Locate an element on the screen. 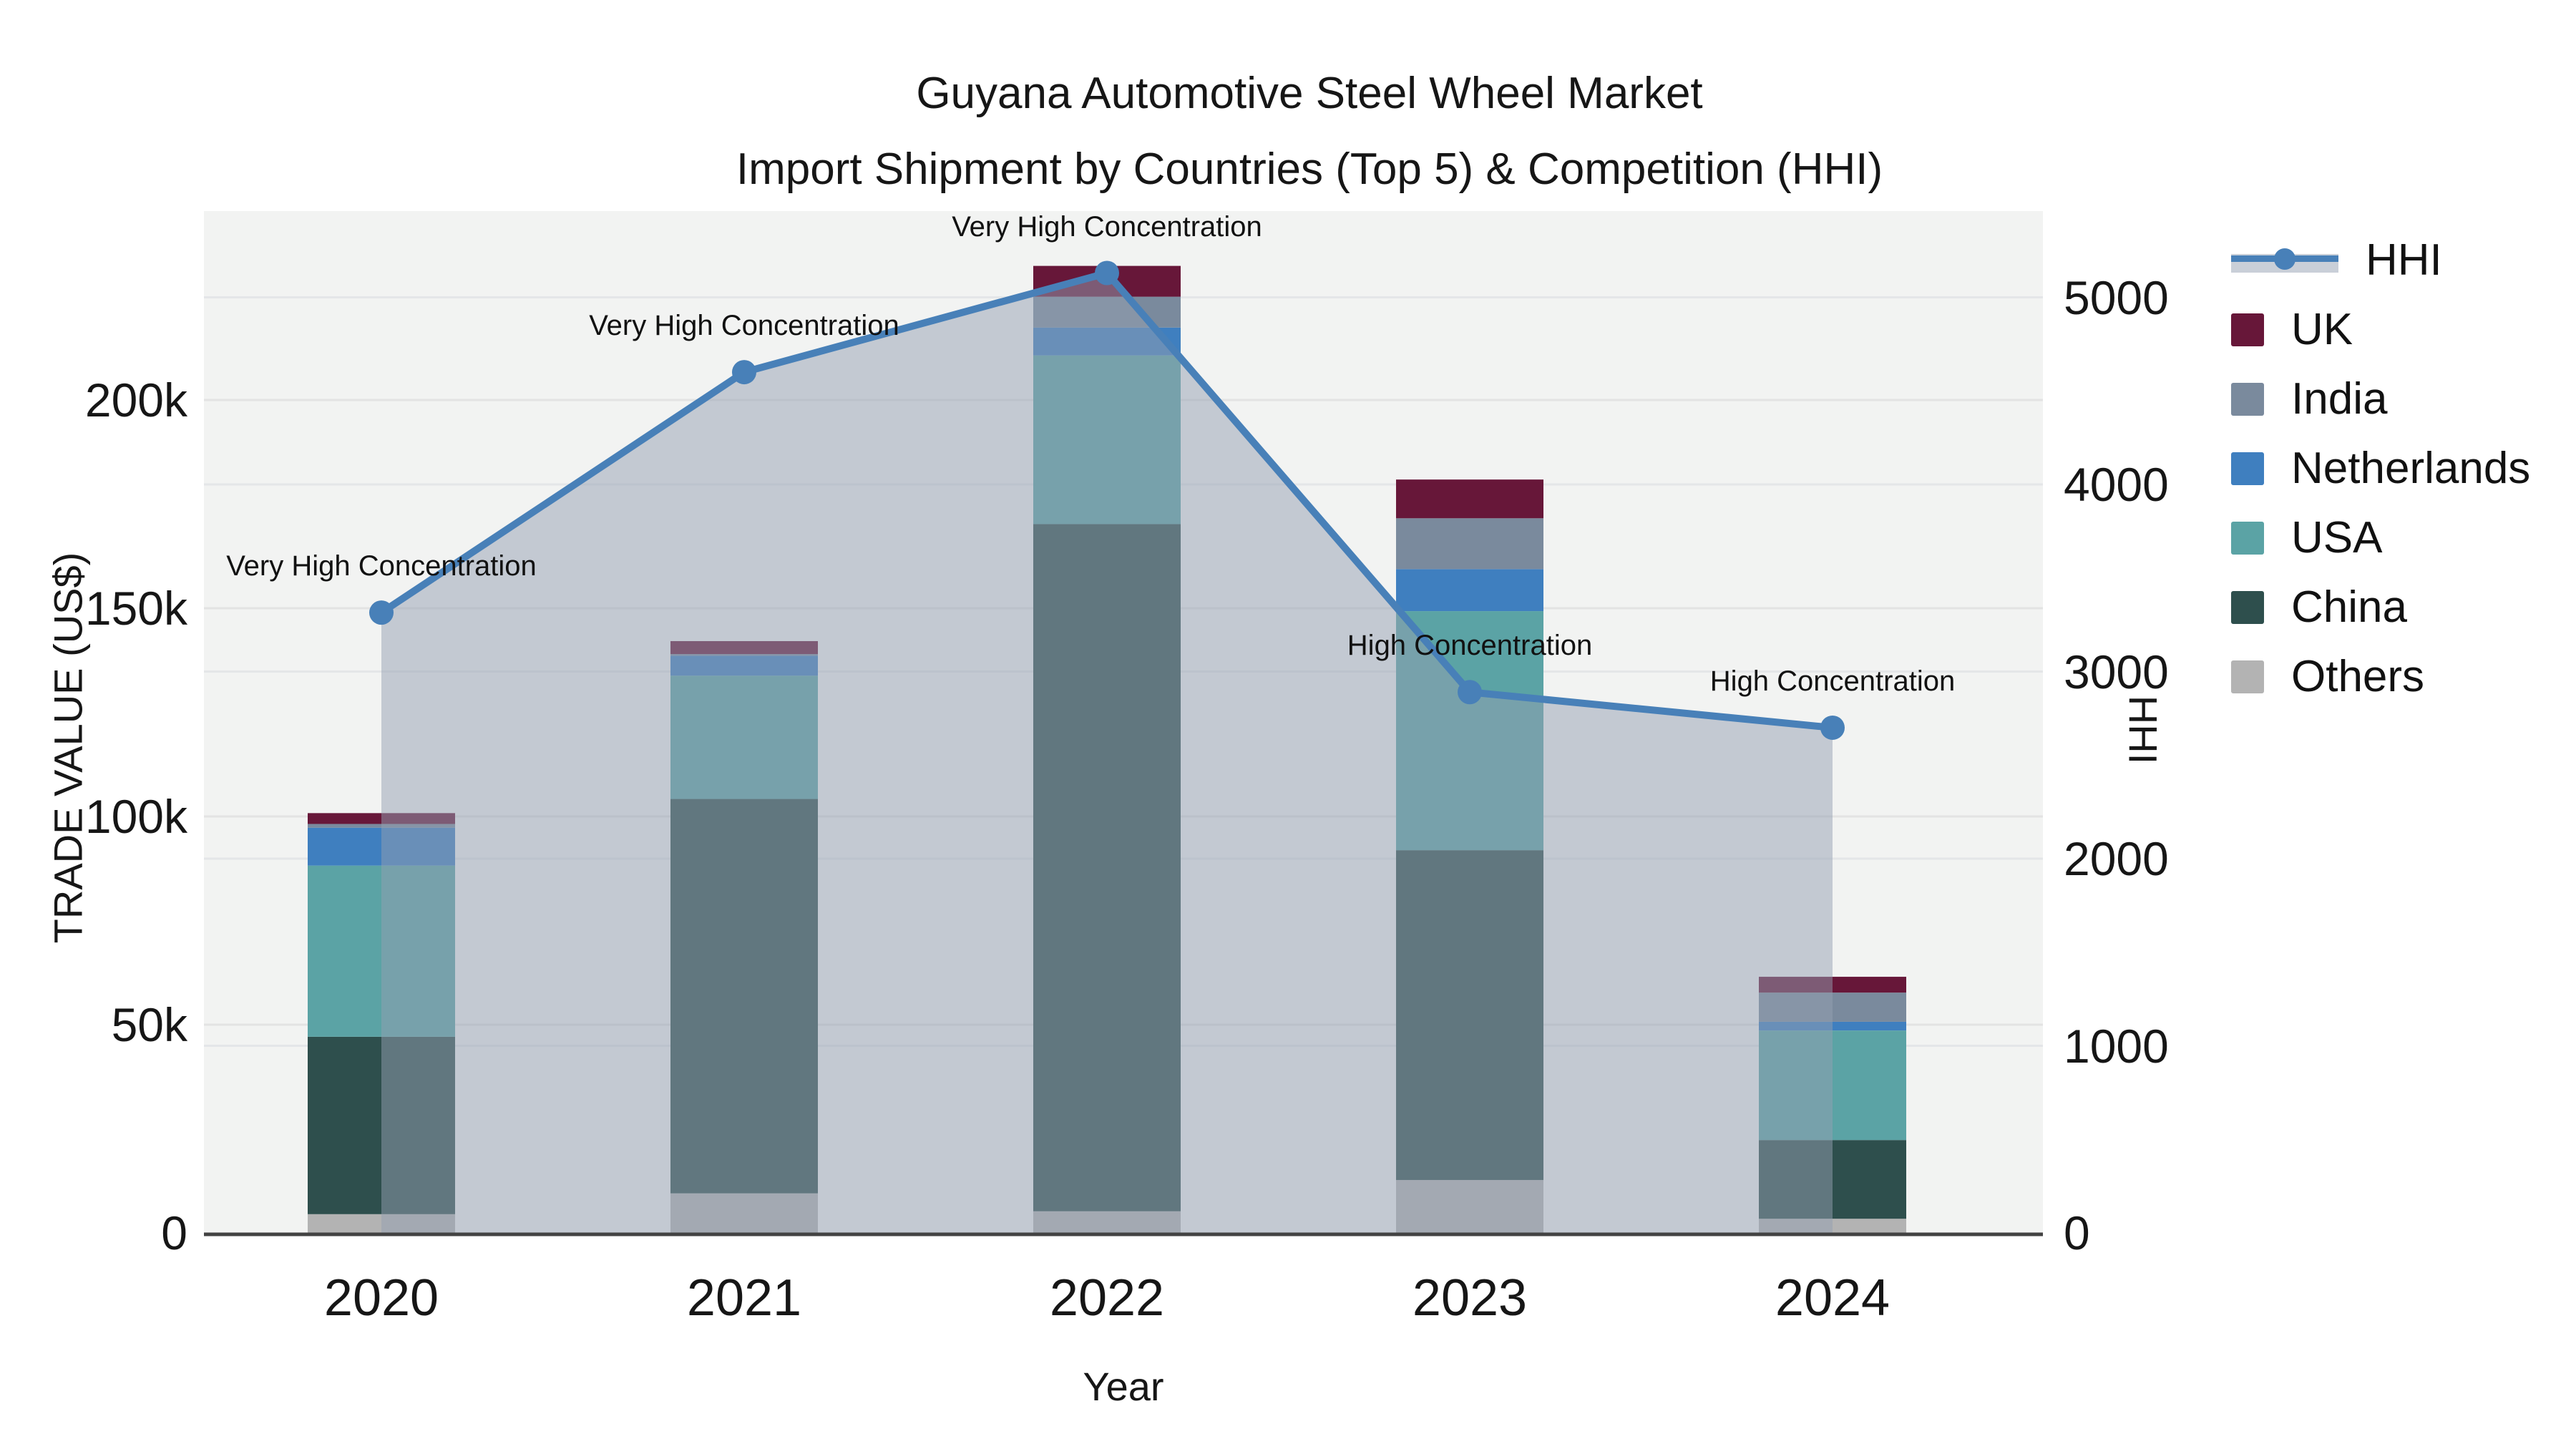 The height and width of the screenshot is (1449, 2576). y-left-tick-150k: 150k is located at coordinates (135, 608).